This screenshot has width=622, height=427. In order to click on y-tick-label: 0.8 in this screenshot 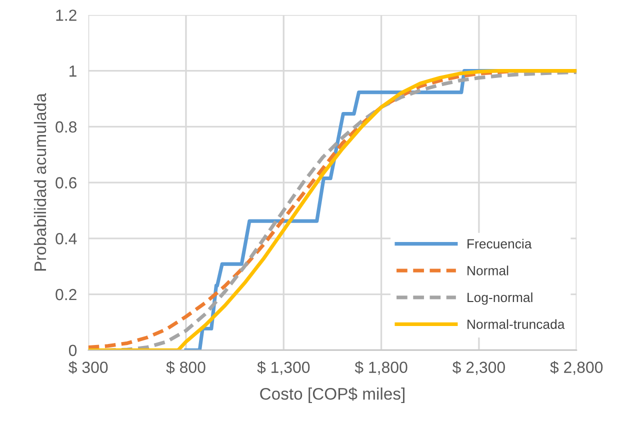, I will do `click(66, 127)`.